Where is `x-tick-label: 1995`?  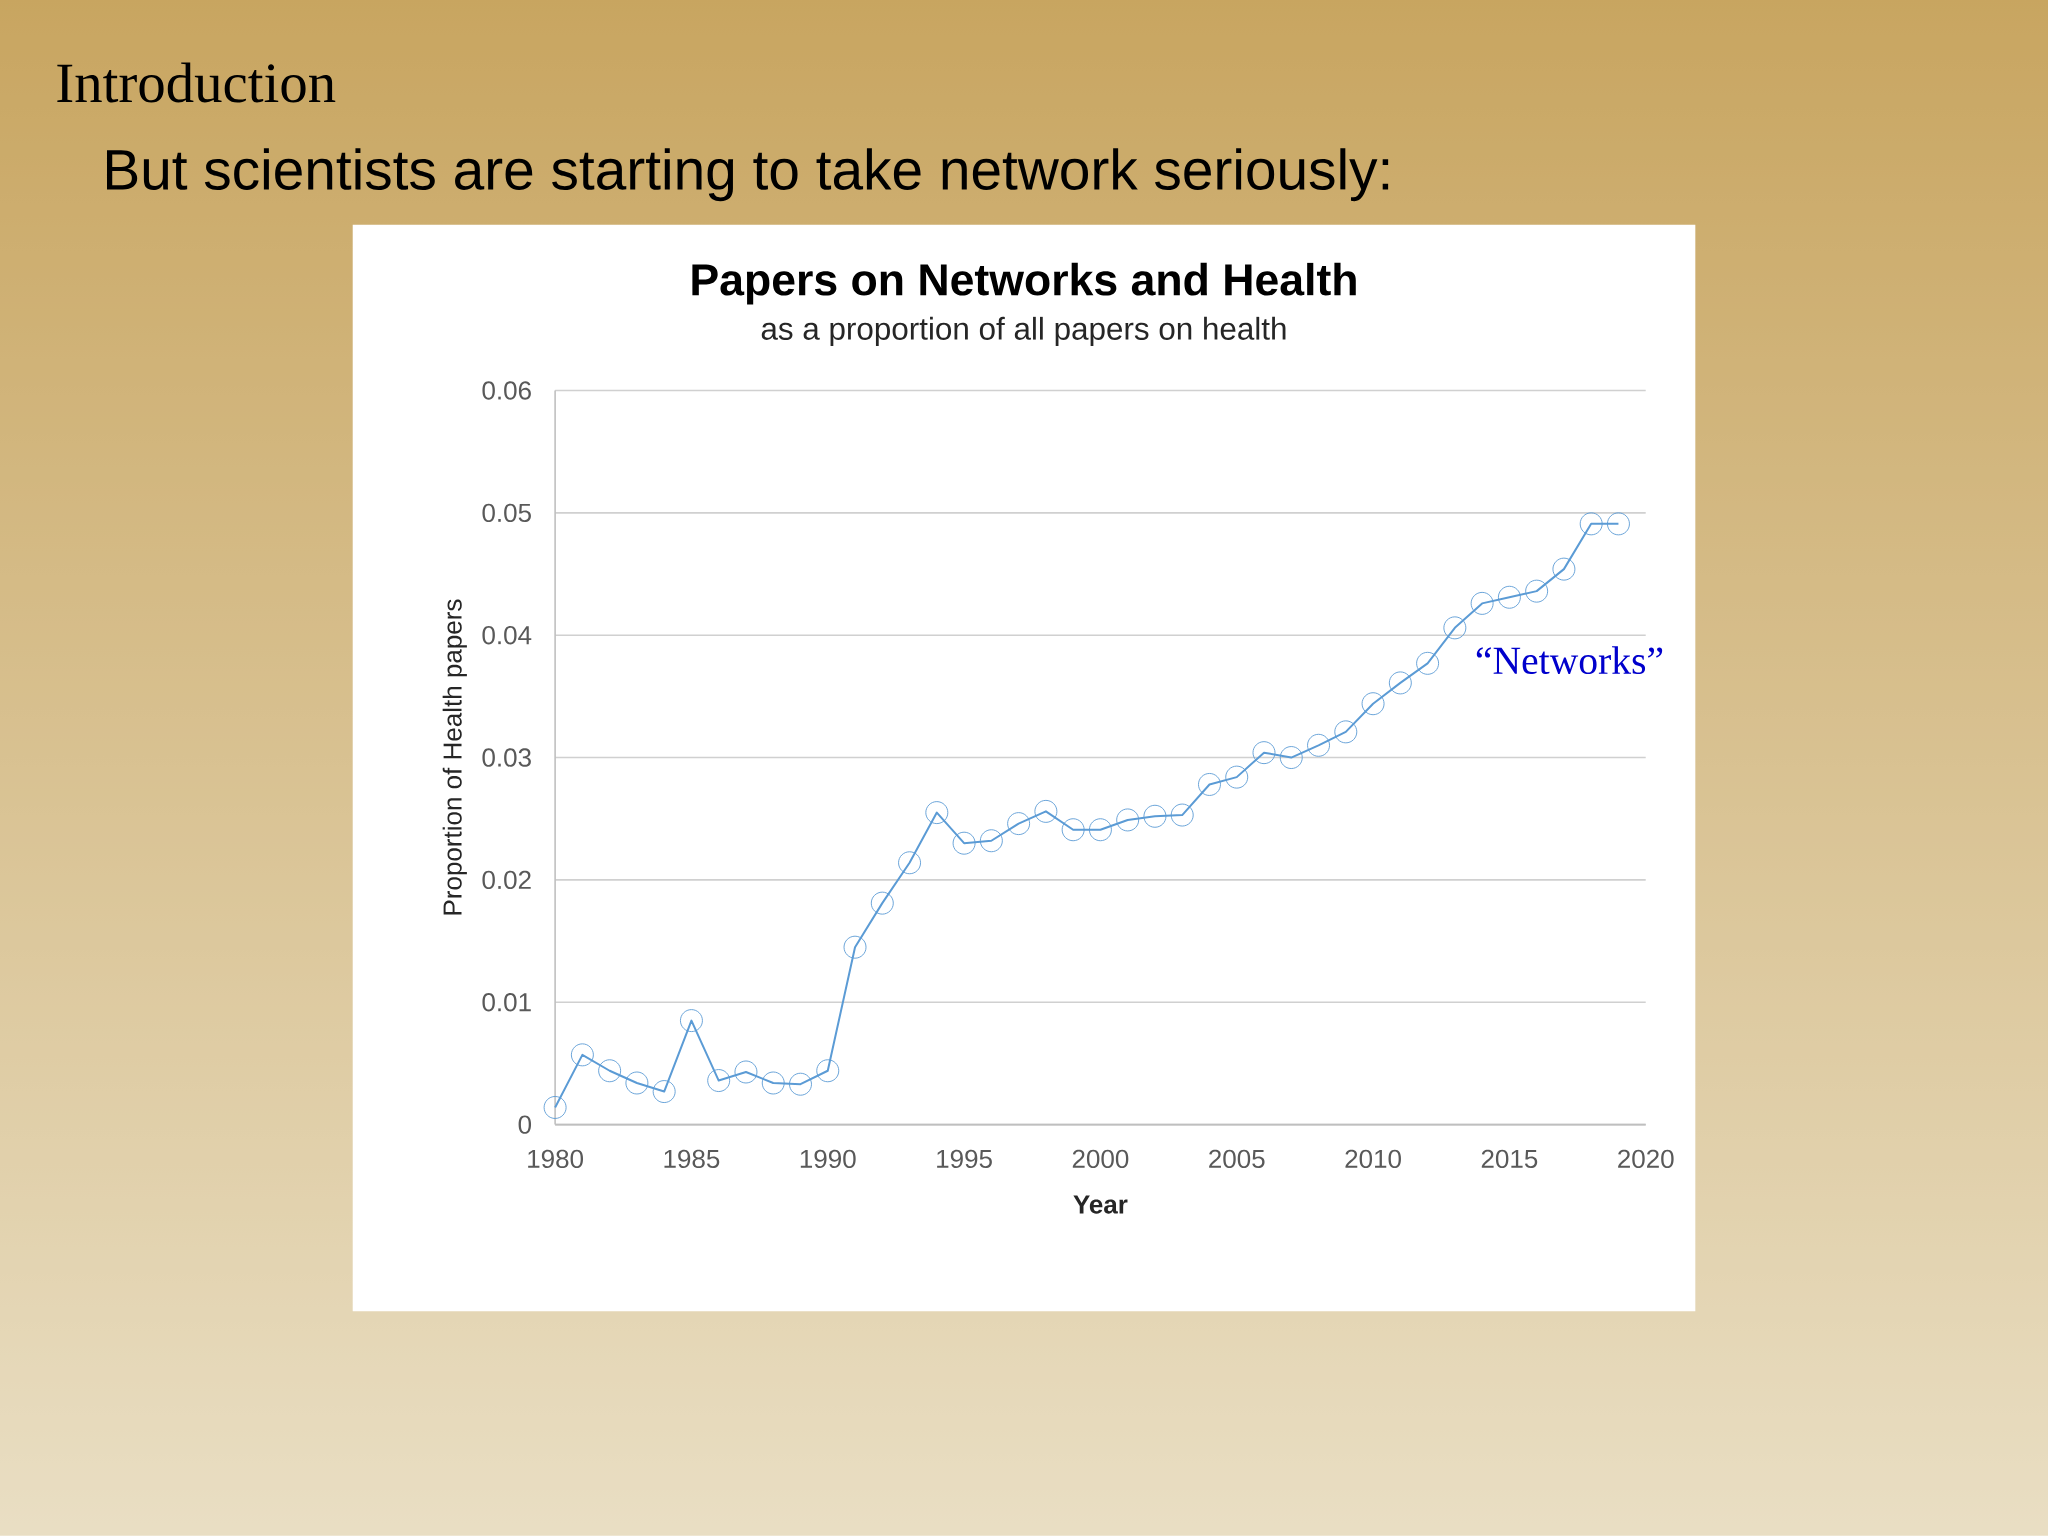
x-tick-label: 1995 is located at coordinates (964, 1159).